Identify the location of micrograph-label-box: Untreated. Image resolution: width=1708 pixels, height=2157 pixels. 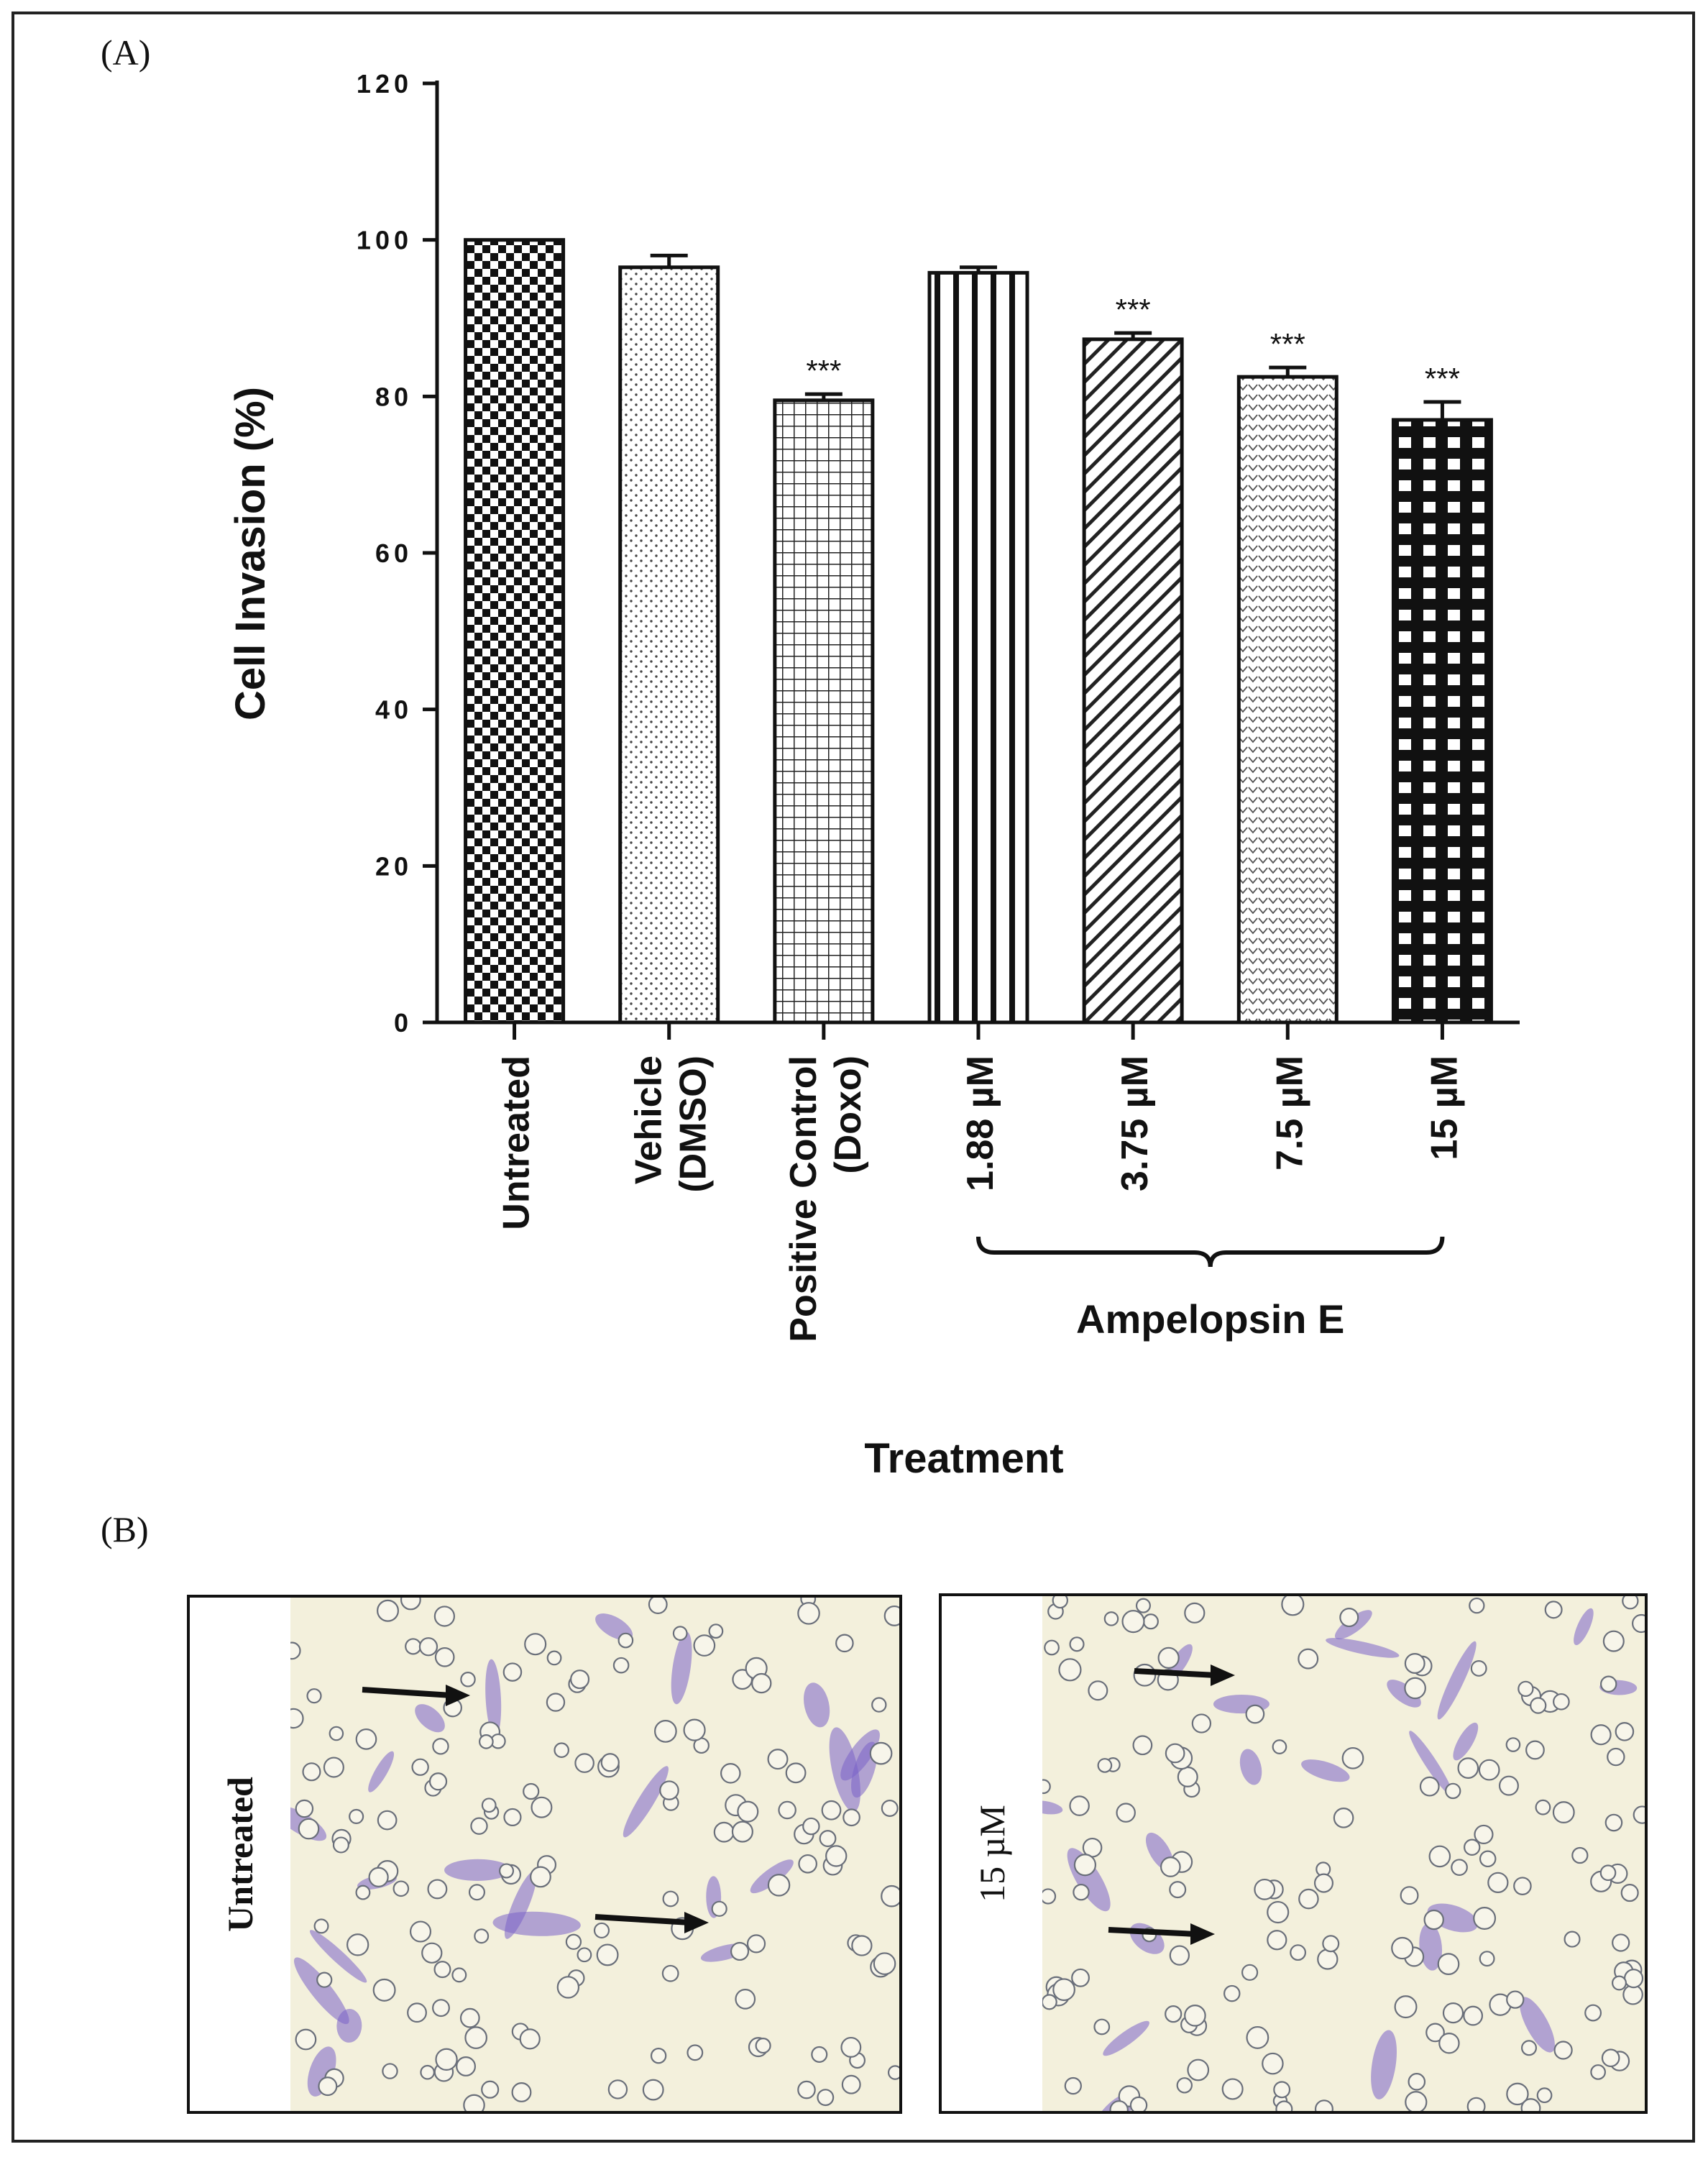
(241, 1854).